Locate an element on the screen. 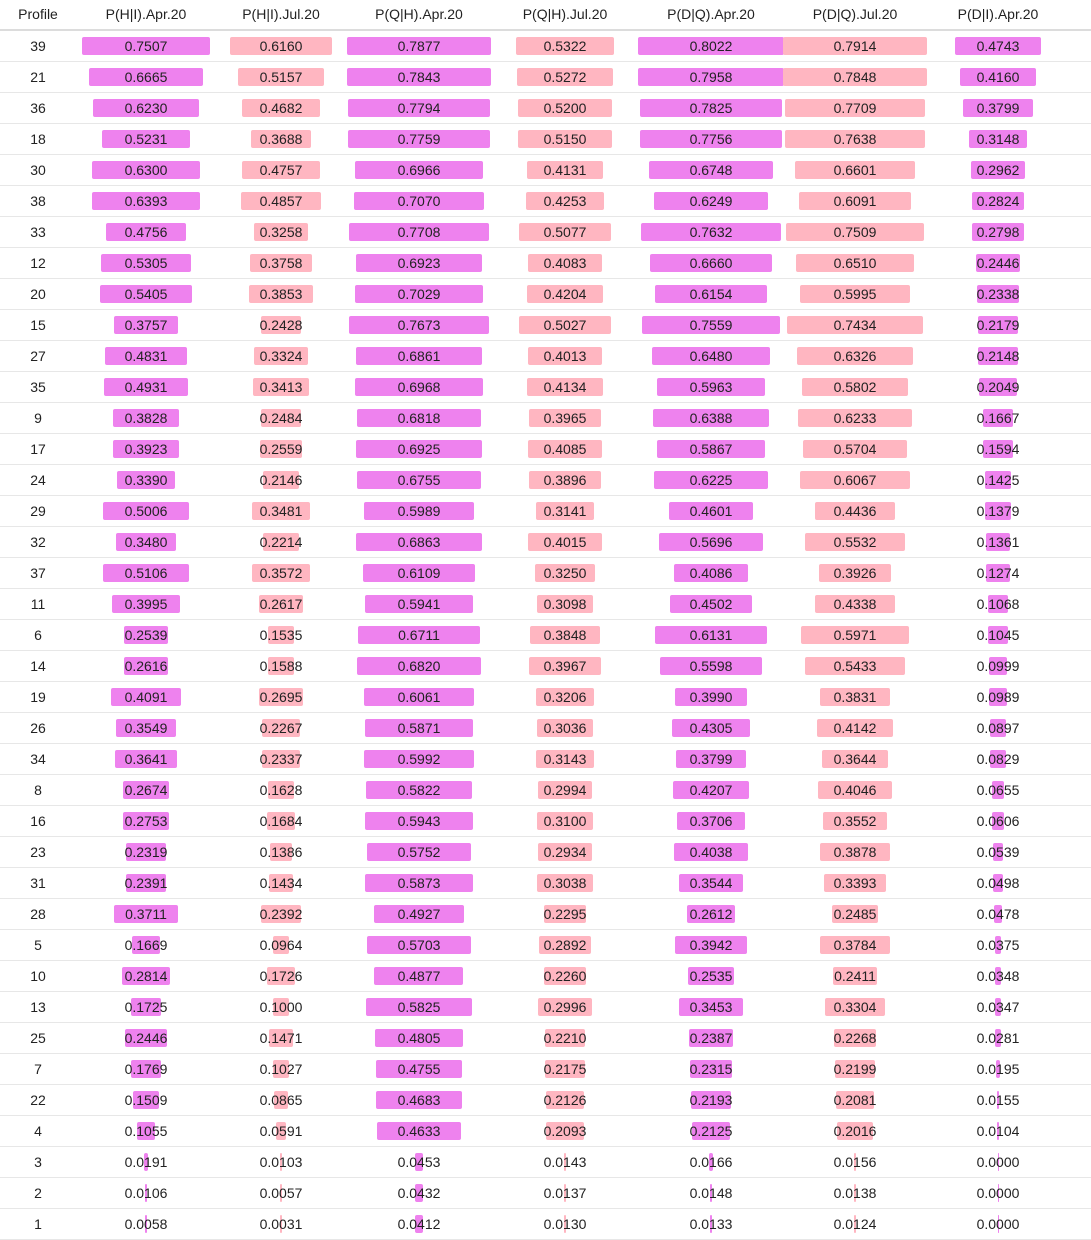 The width and height of the screenshot is (1091, 1240). value-text: 0.0347 is located at coordinates (998, 1007).